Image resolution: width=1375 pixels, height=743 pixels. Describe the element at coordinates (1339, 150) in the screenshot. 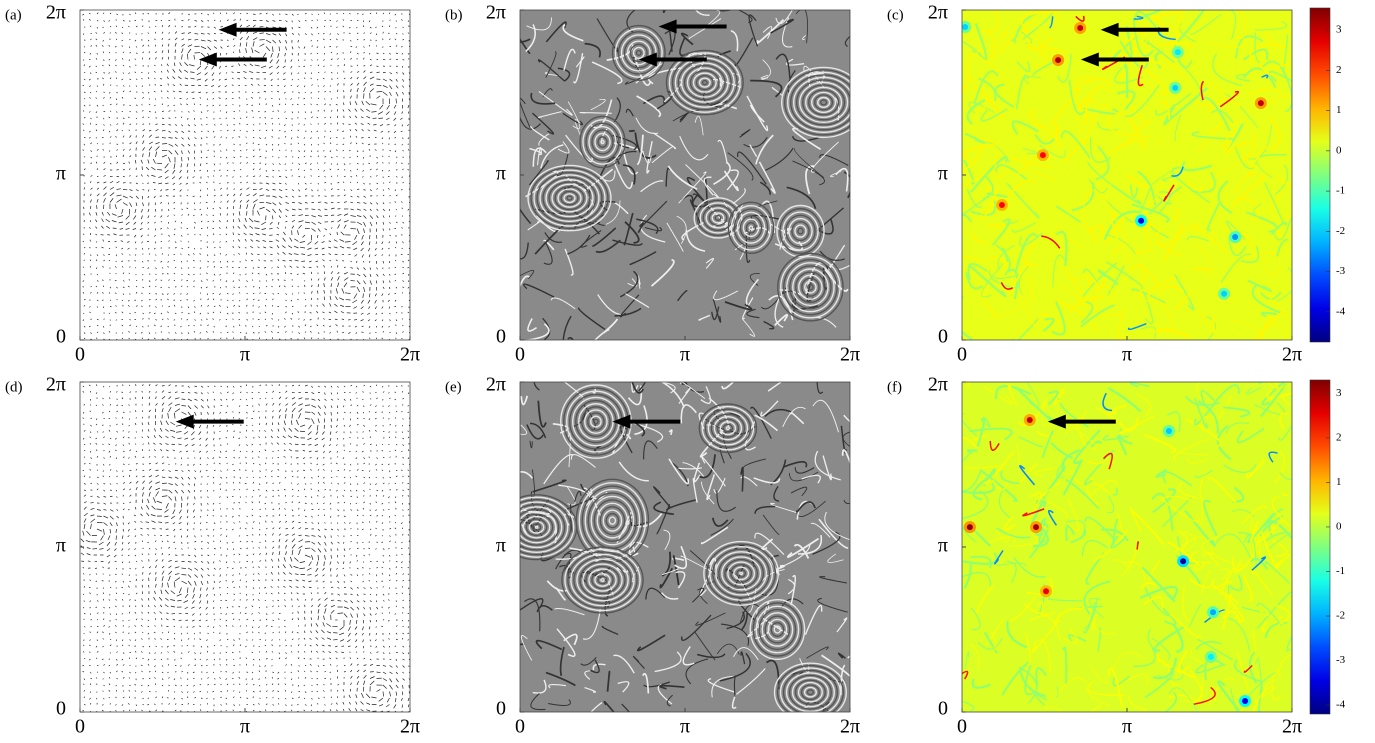

I see `colorbar-tick-label: 0` at that location.